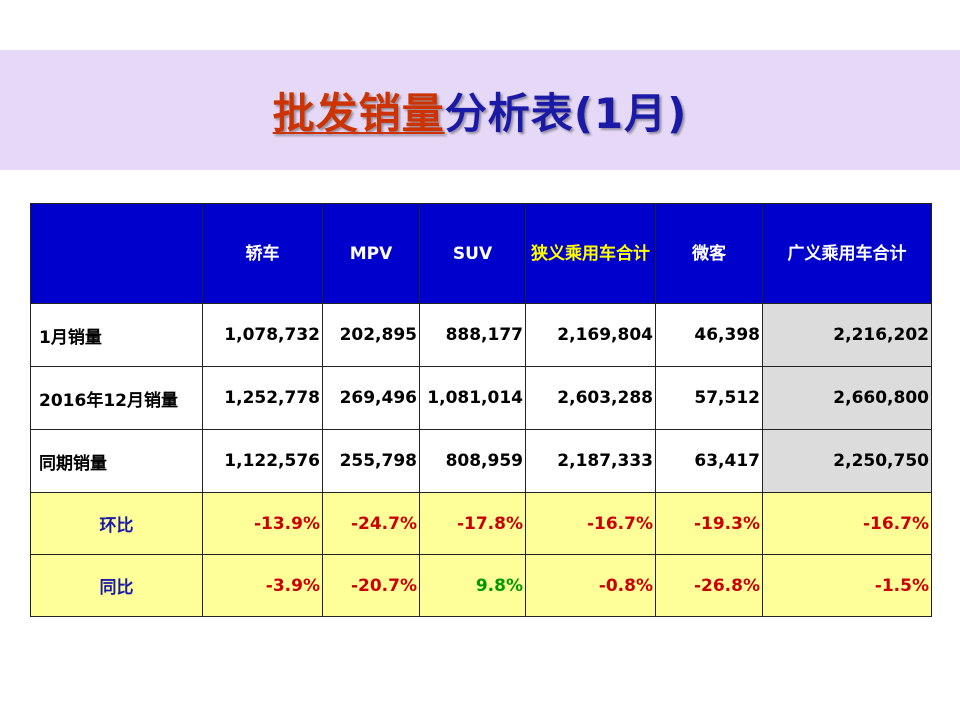  Describe the element at coordinates (358, 113) in the screenshot. I see `title-highlight: 批发销量` at that location.